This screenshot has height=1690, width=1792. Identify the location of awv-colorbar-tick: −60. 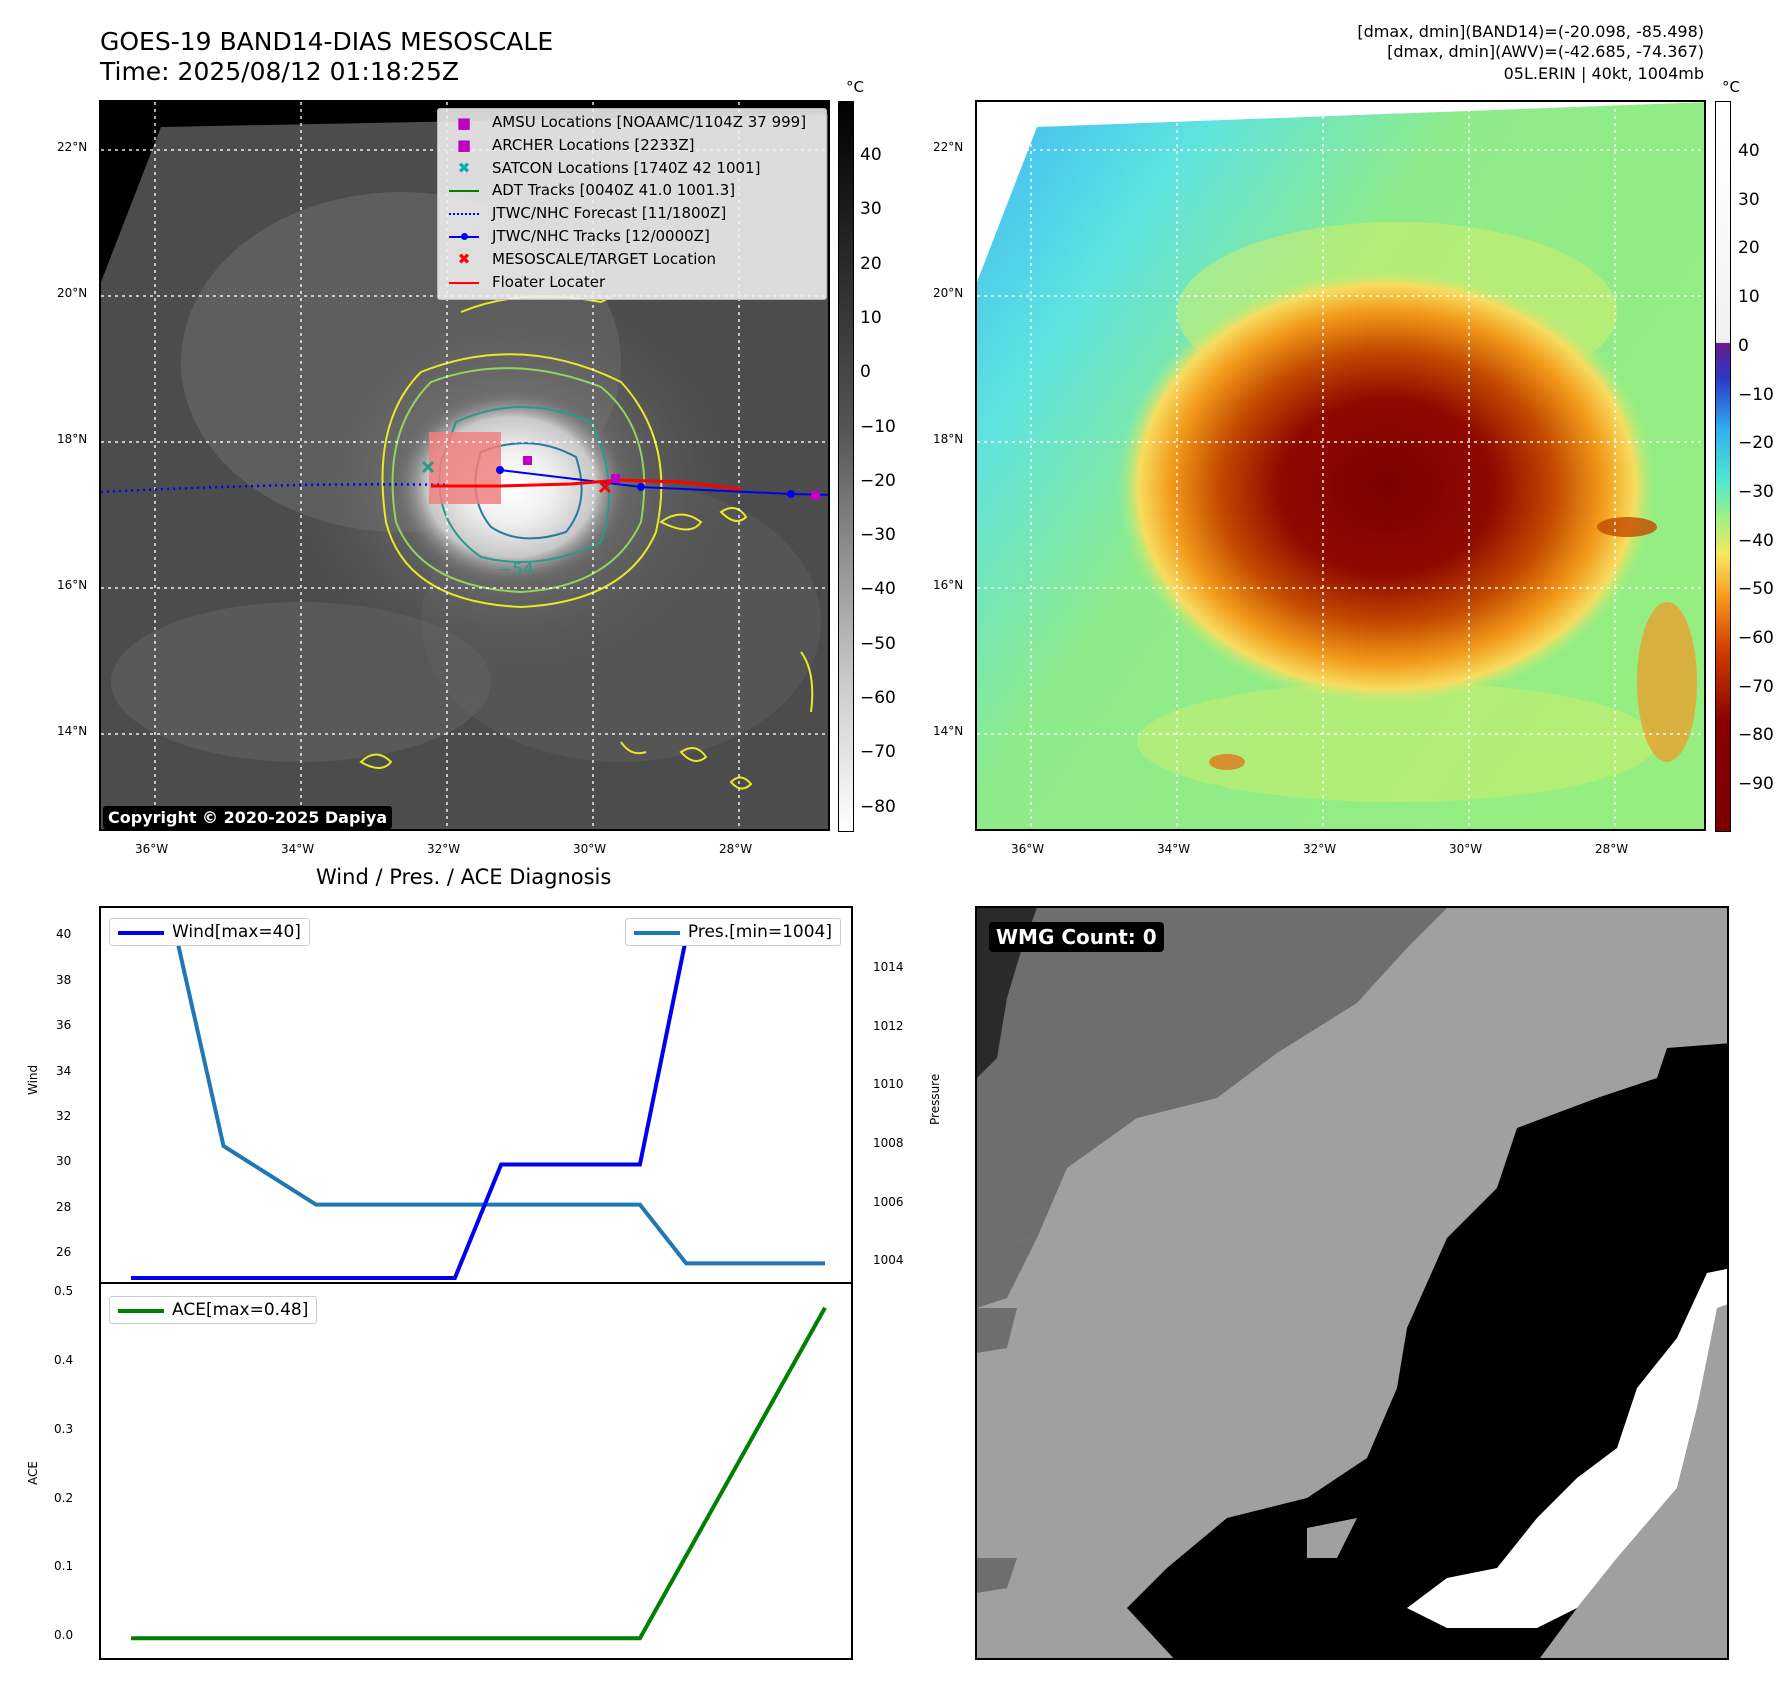
(1756, 638).